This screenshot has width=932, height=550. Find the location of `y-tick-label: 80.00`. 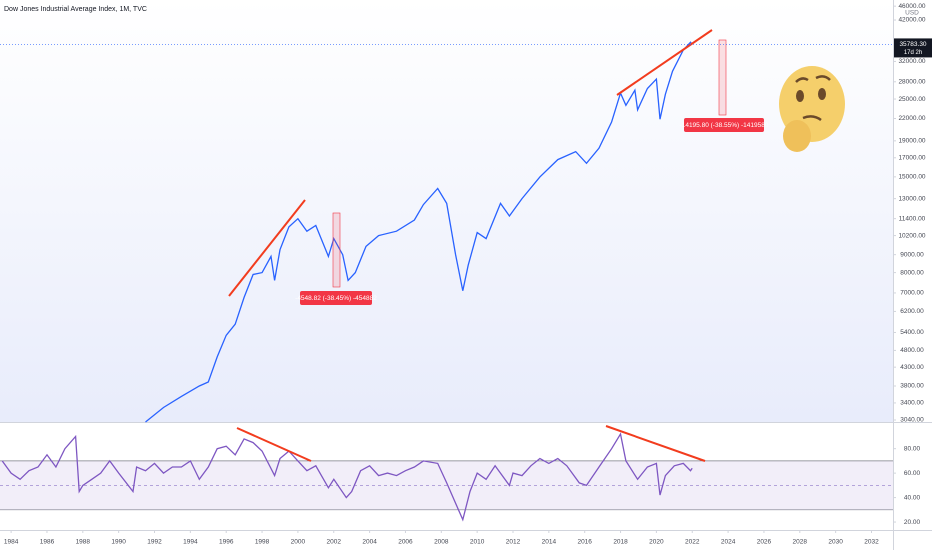

y-tick-label: 80.00 is located at coordinates (912, 448).